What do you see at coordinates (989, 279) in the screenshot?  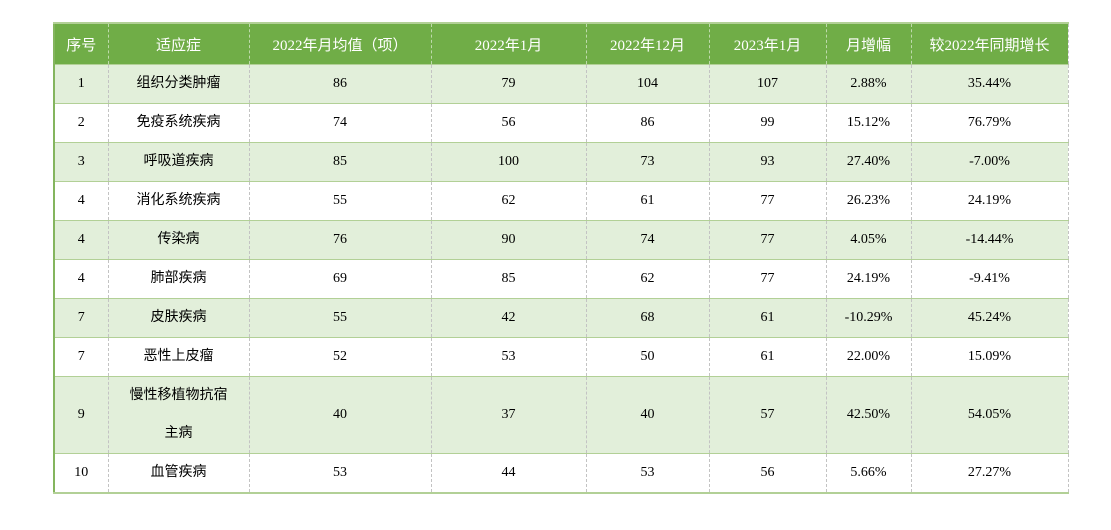 I see `table-cell: -9.41%` at bounding box center [989, 279].